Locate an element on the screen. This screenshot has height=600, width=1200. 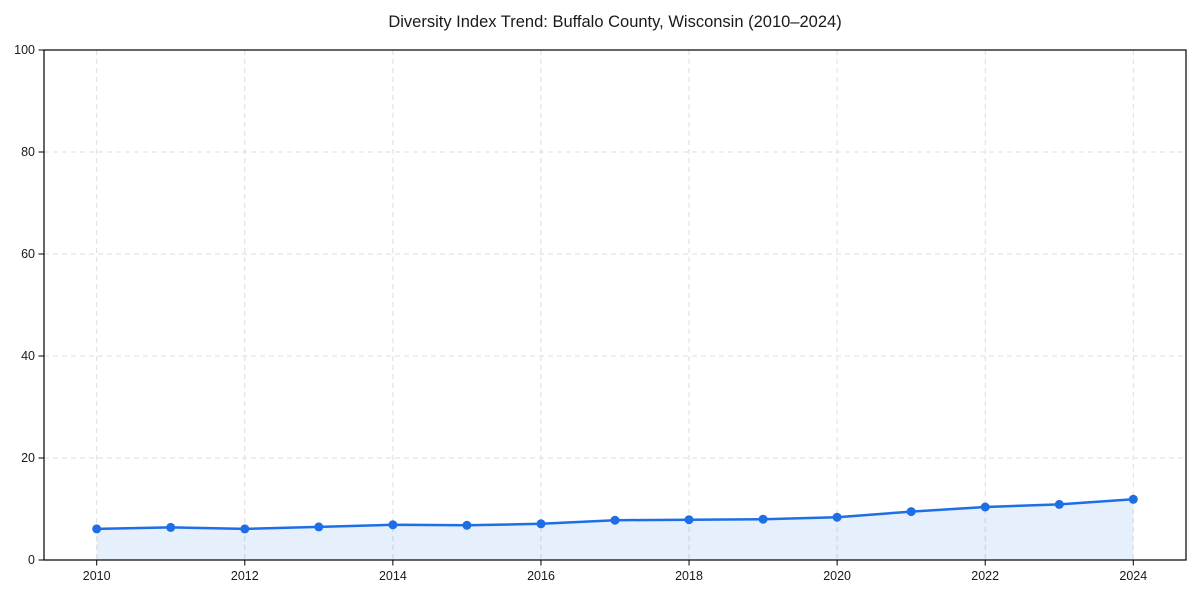
series-layer is located at coordinates (615, 527).